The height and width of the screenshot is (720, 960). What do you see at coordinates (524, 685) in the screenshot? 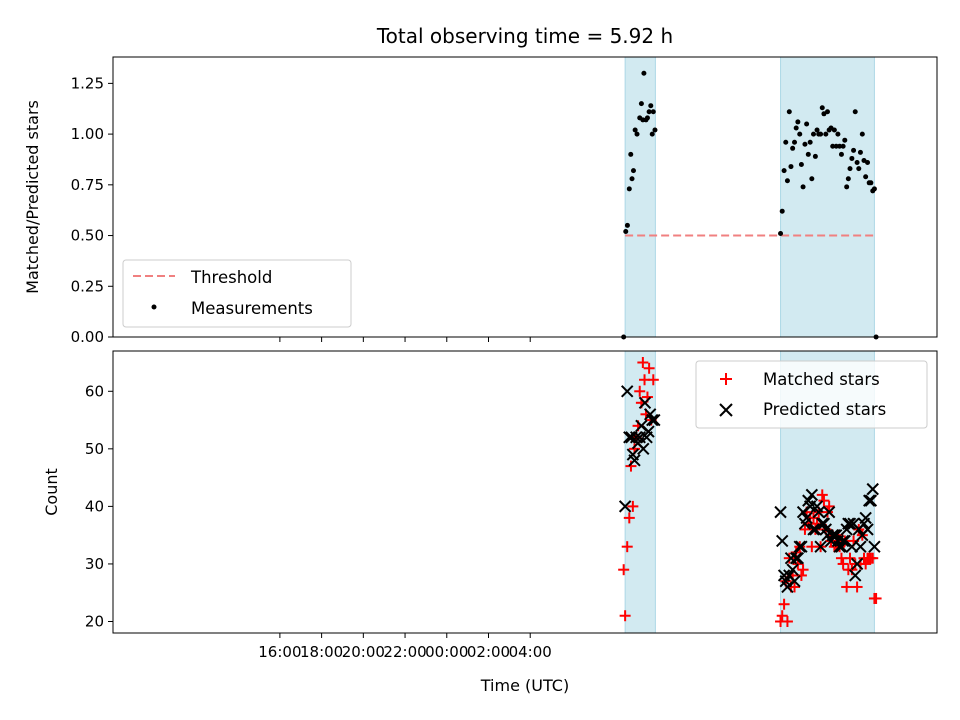
I see `x-axis-label: Time (UTC)` at bounding box center [524, 685].